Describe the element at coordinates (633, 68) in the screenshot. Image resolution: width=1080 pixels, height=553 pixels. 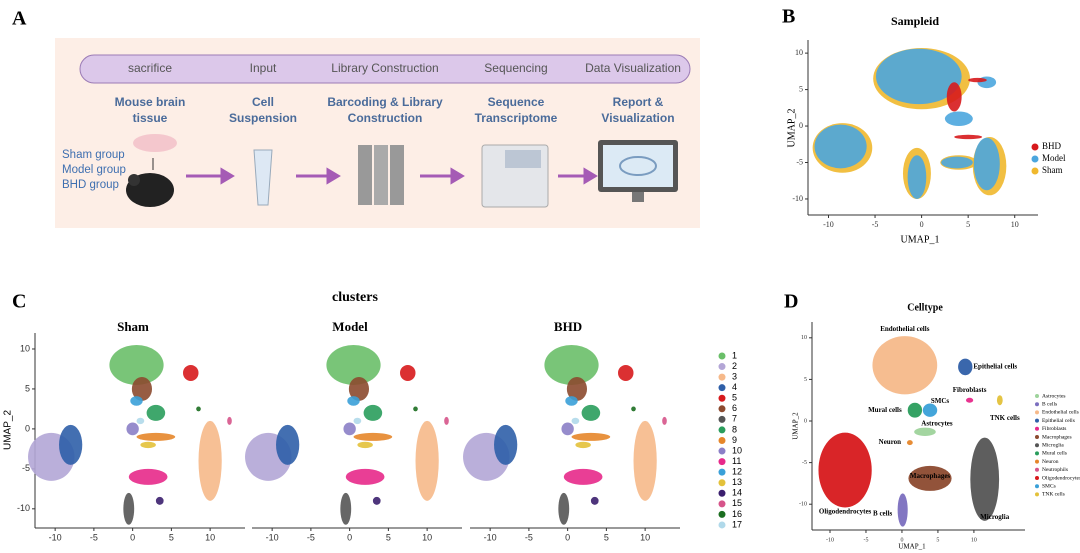
I see `stage-label: Data Visualization` at that location.